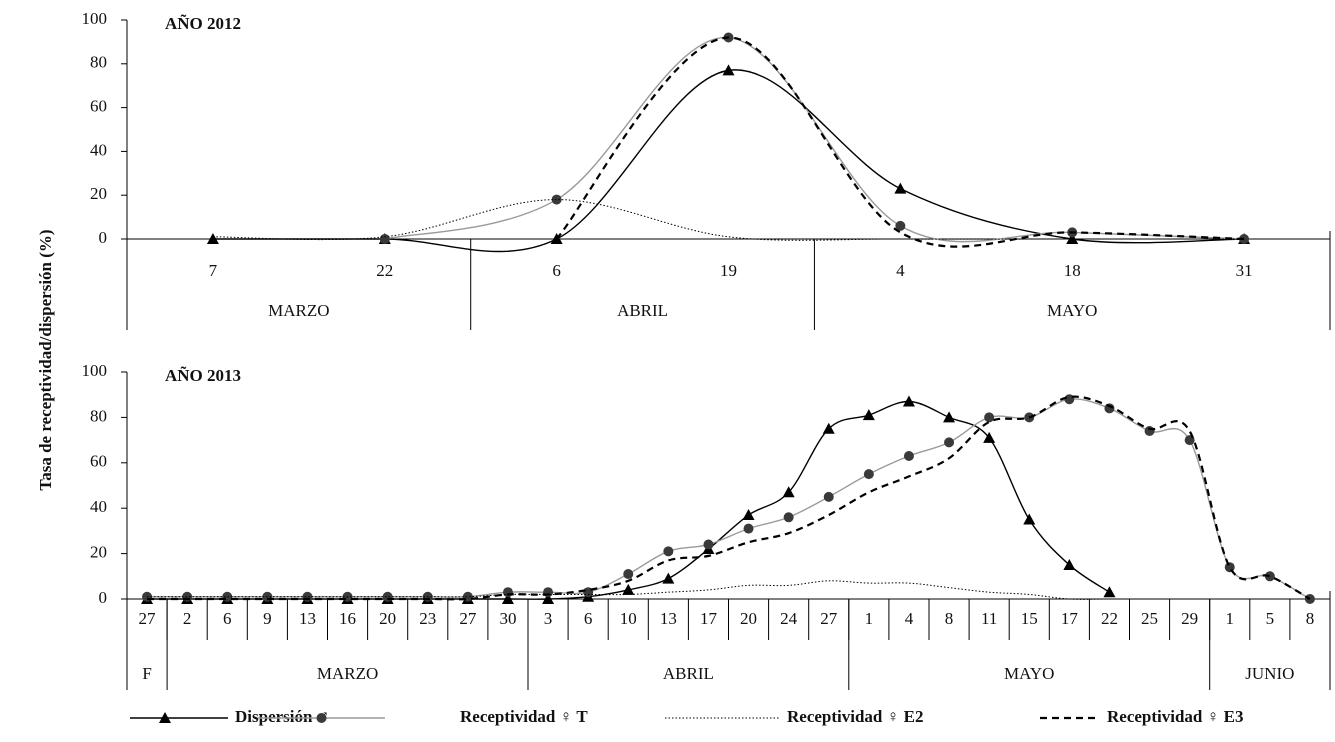 The width and height of the screenshot is (1335, 742). I want to click on x-tick-label: 8, so click(949, 618).